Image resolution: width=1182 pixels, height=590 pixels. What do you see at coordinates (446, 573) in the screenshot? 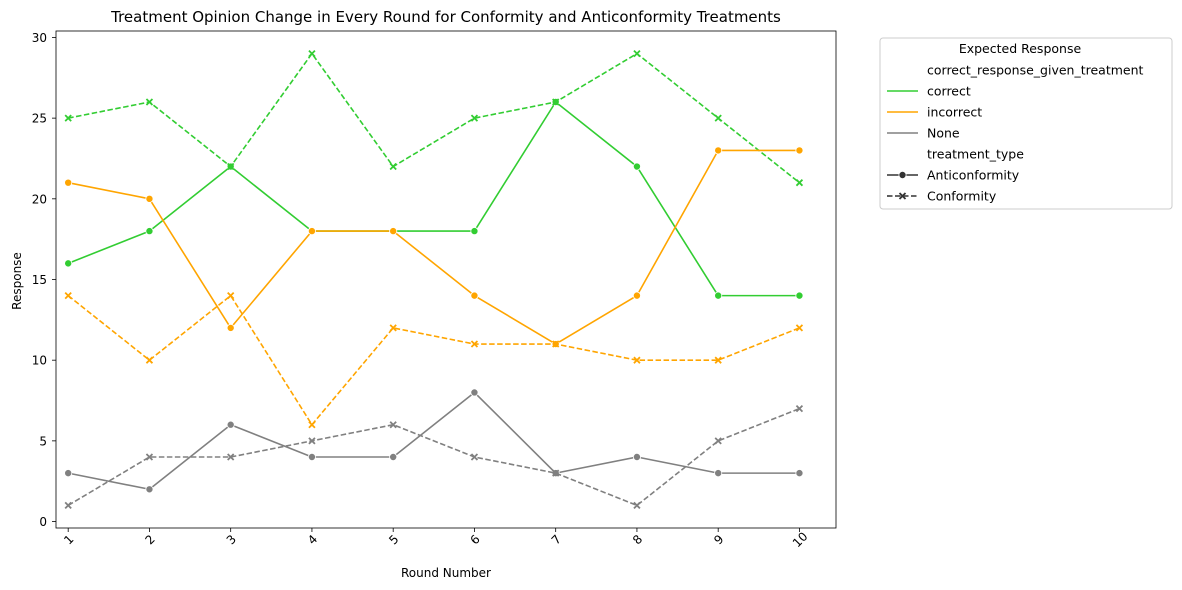
I see `x-axis-label: Round Number` at bounding box center [446, 573].